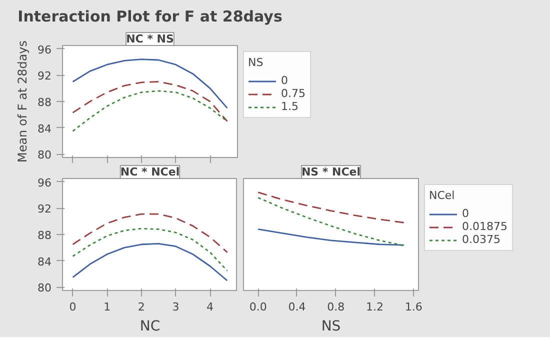  What do you see at coordinates (331, 326) in the screenshot?
I see `x-axis-title: NS` at bounding box center [331, 326].